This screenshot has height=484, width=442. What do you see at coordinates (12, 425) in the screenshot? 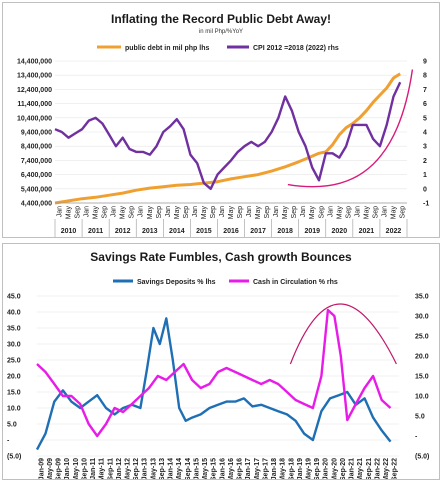
I see `y-left-tick-label: 5.0` at bounding box center [12, 425].